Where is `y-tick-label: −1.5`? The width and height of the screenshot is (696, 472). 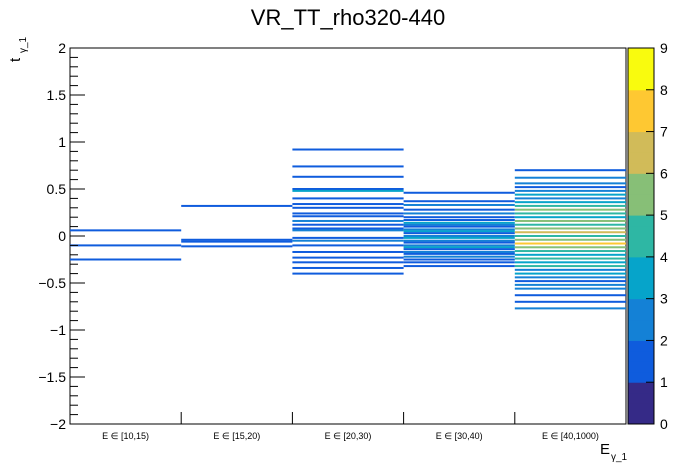
y-tick-label: −1.5 is located at coordinates (52, 377).